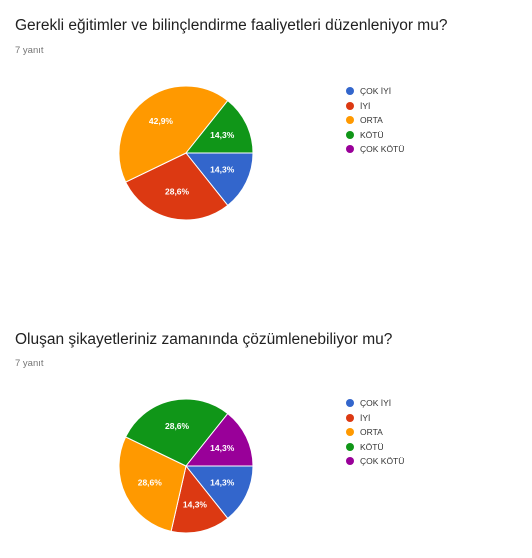 Image resolution: width=532 pixels, height=558 pixels. What do you see at coordinates (177, 426) in the screenshot?
I see `slice-label-kotu: 28,6%` at bounding box center [177, 426].